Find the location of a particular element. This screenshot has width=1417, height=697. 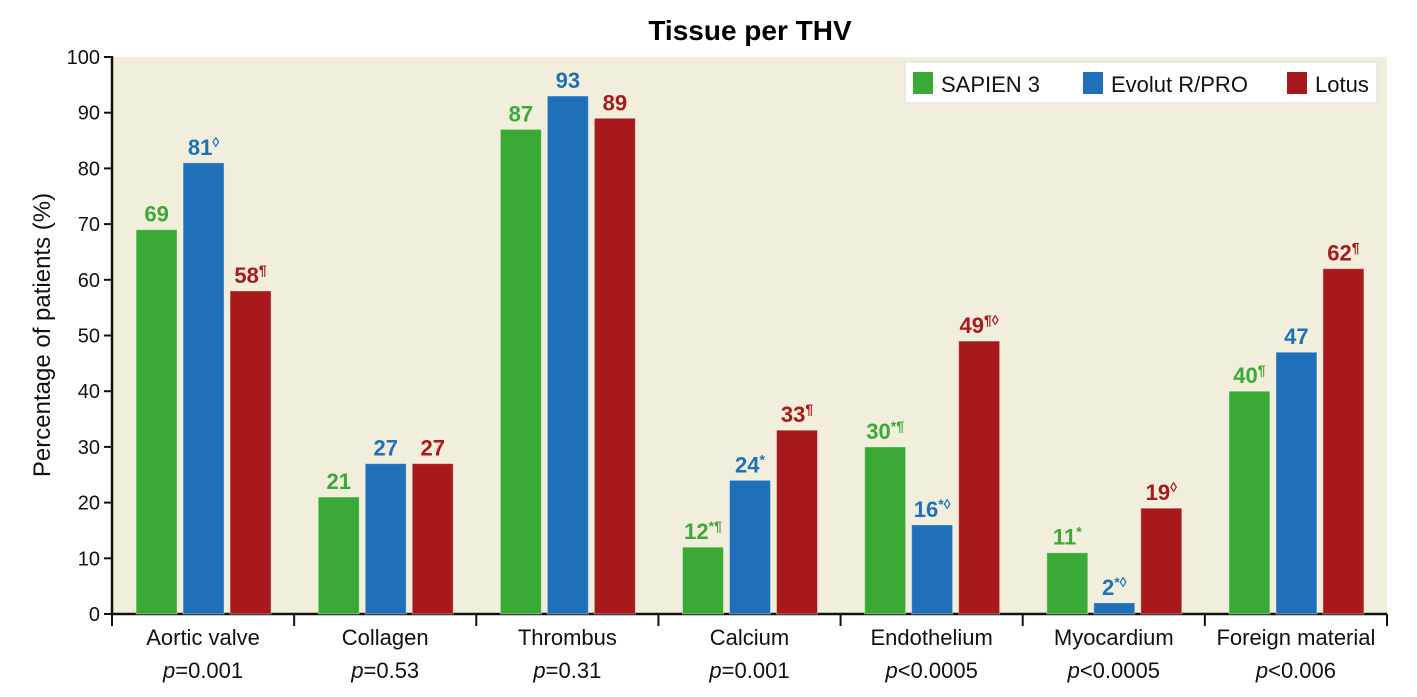

y-tick-label: 0 is located at coordinates (94, 615).